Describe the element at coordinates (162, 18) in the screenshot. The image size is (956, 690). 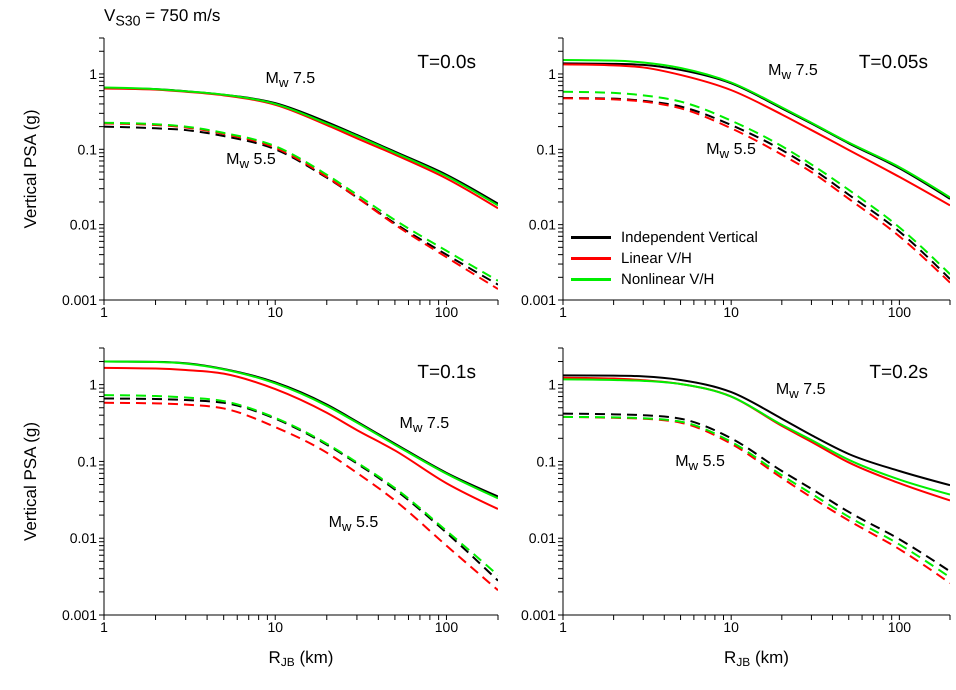
I see `chart-title: V$_{S30}$ = 750 m/s` at that location.